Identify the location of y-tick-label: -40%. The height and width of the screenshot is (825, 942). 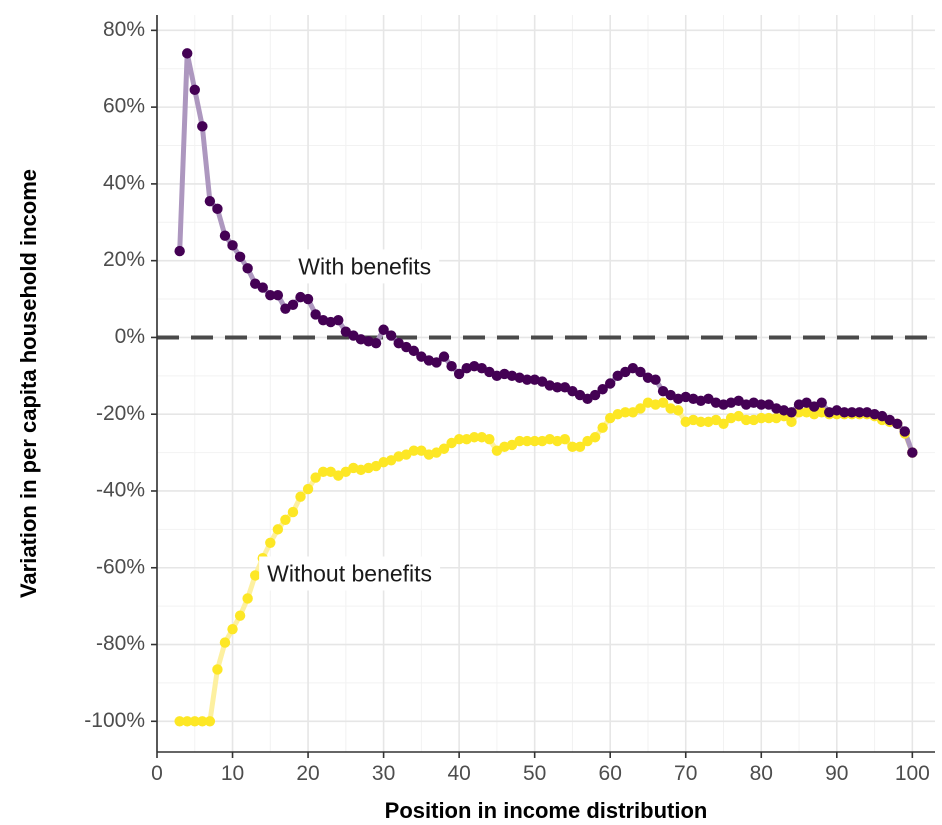
(120, 490).